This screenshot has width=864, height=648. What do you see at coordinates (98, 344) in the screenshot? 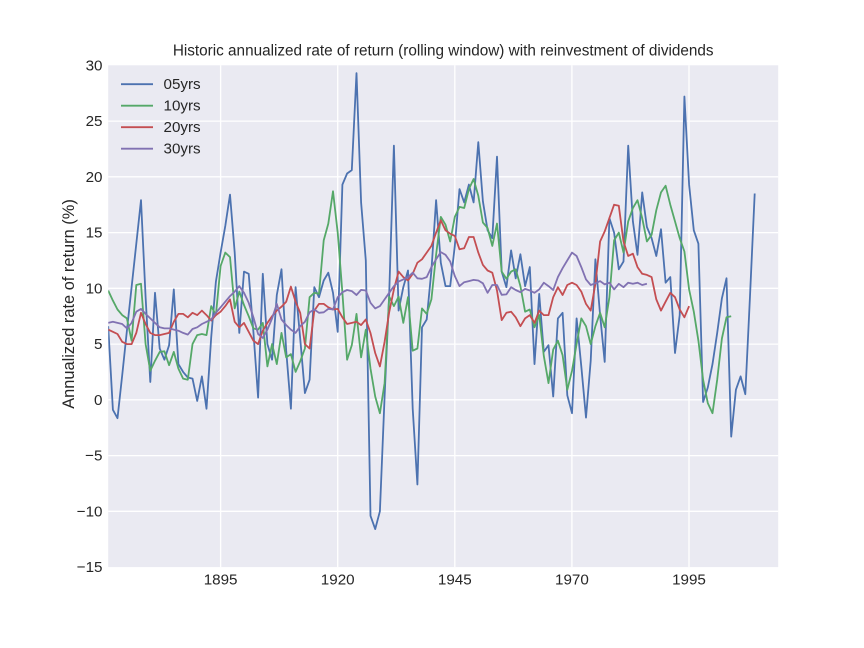
I see `svg-text: 5` at bounding box center [98, 344].